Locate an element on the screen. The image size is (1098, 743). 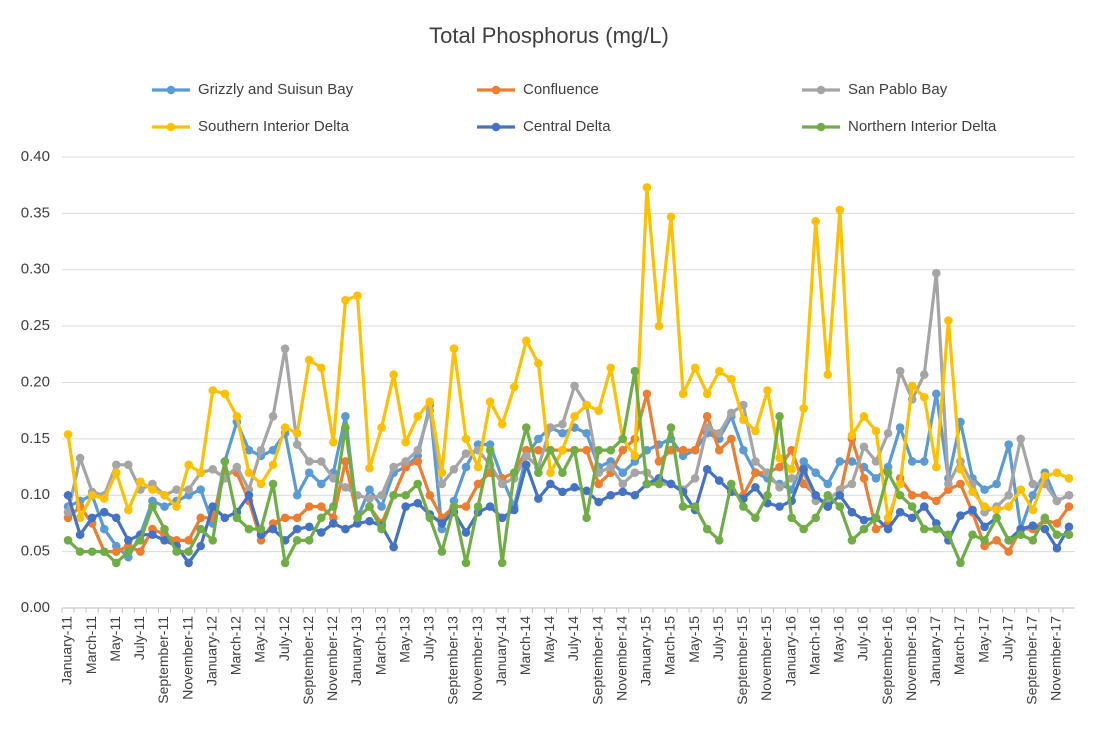
x-tick-label: May-14 is located at coordinates (549, 639).